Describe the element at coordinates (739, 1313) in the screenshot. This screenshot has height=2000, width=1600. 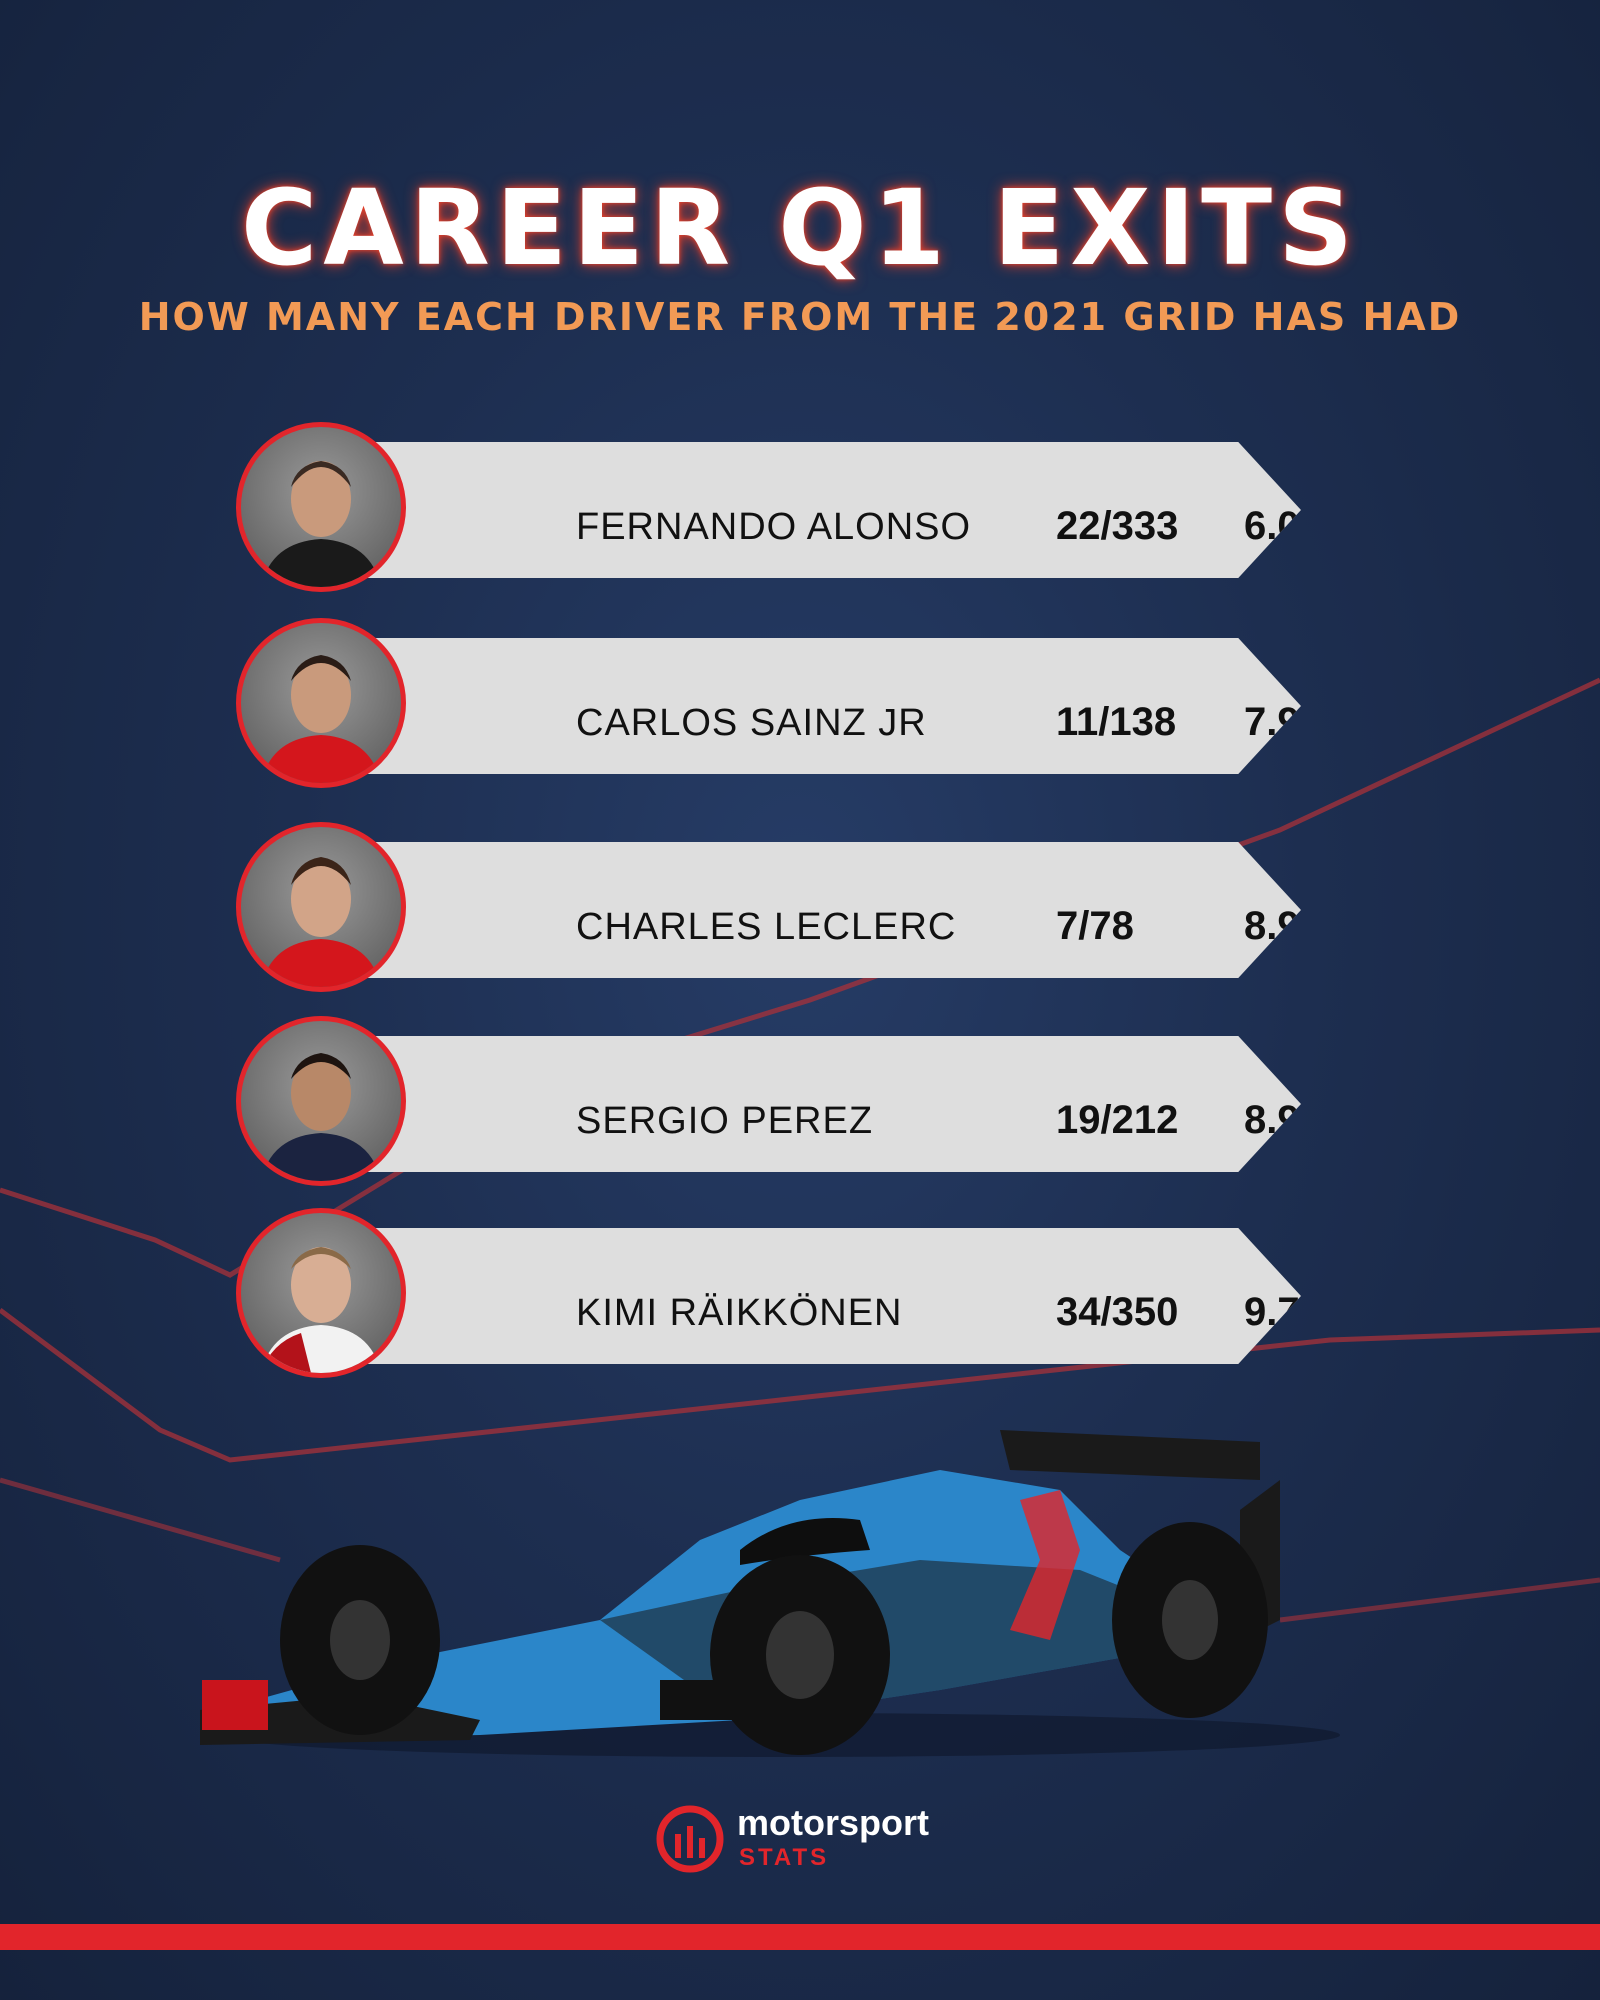
I see `driver-name: KIMI RÄIKKÖNEN` at that location.